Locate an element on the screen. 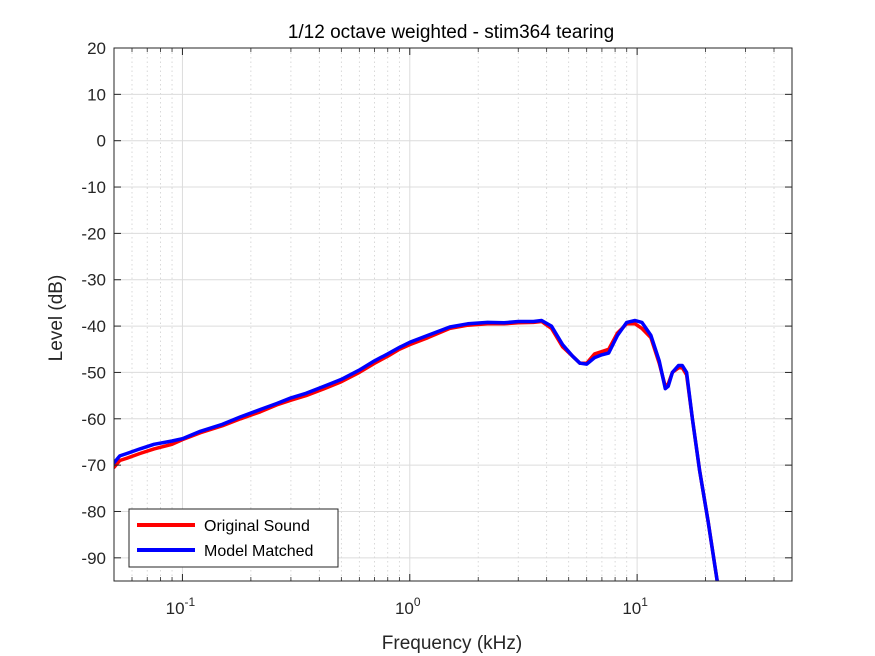 Image resolution: width=875 pixels, height=656 pixels. y-tick-label: -70 is located at coordinates (93, 465).